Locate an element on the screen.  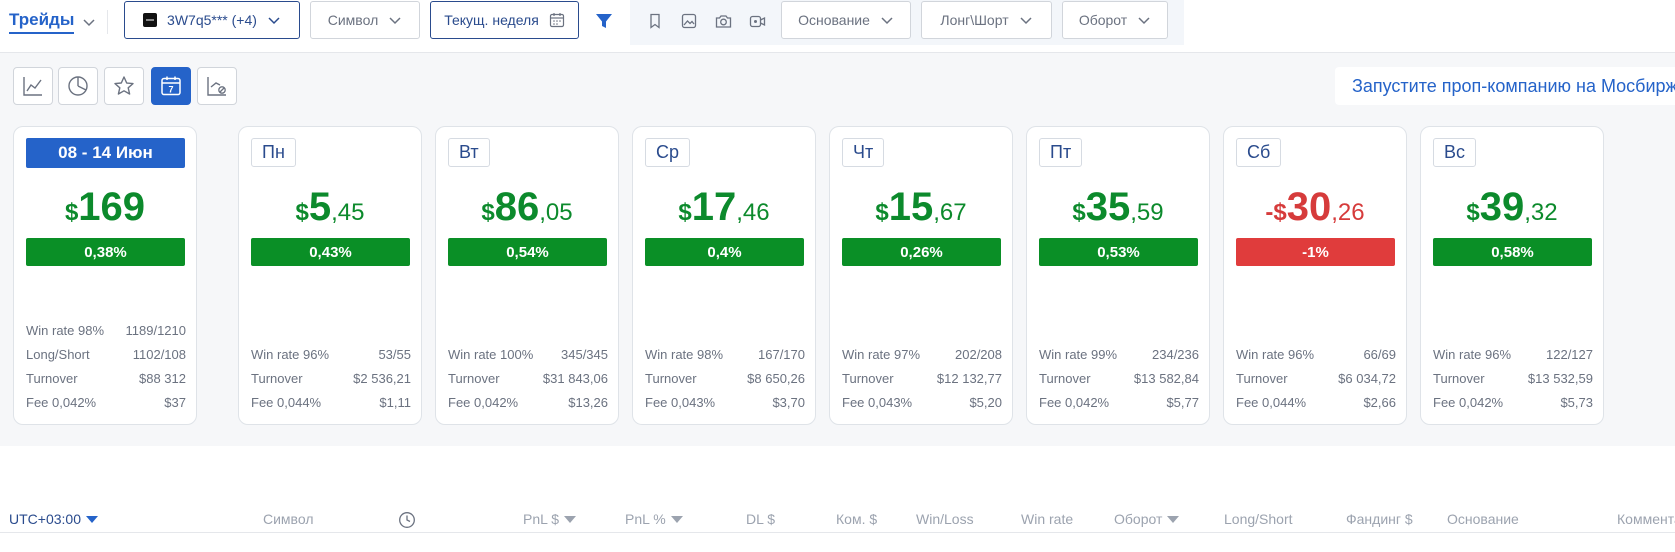
image-button is located at coordinates (689, 21).